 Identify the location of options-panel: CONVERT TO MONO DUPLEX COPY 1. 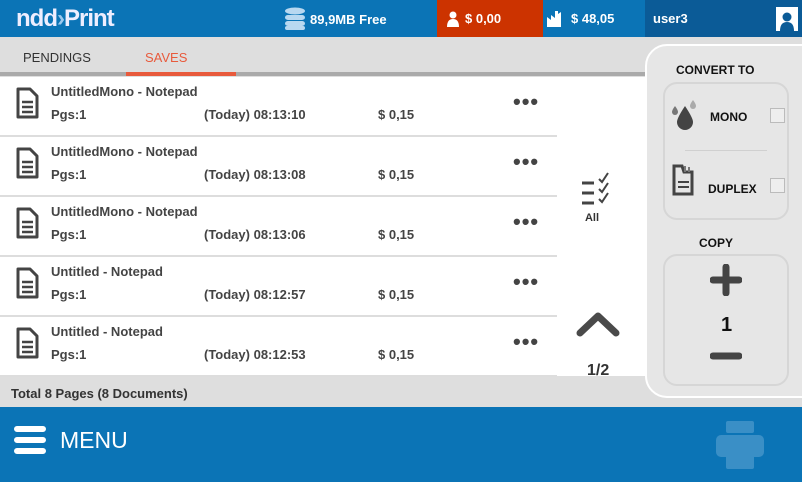
(723, 221).